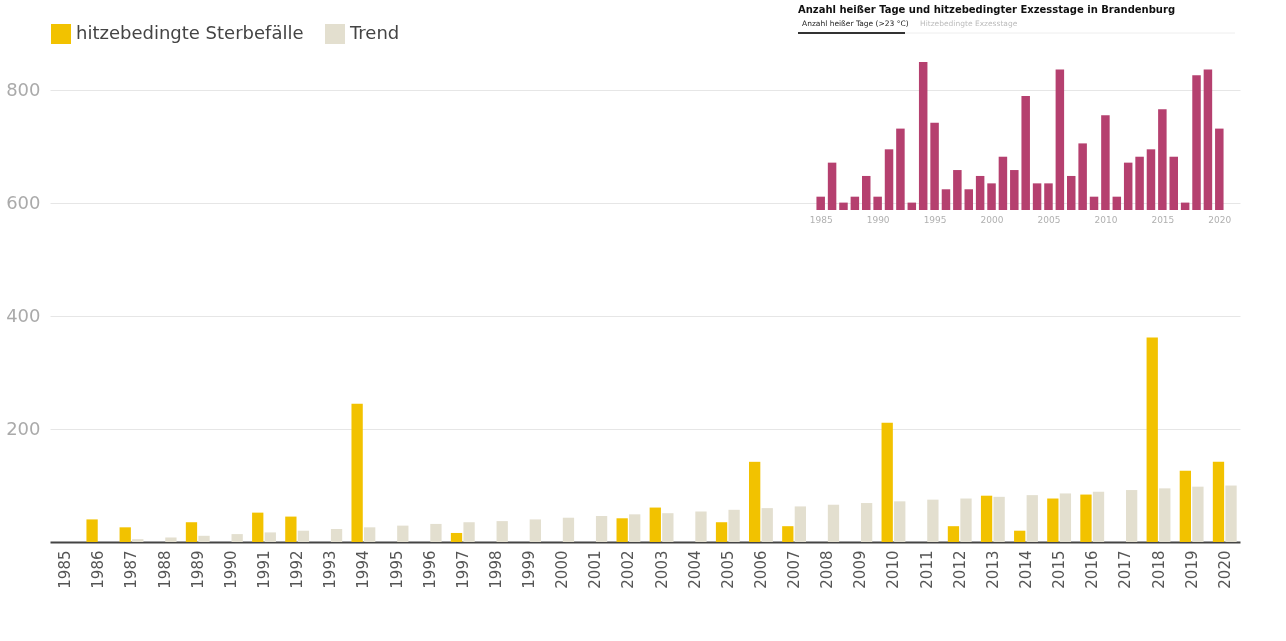 This screenshot has width=1286, height=641. Describe the element at coordinates (429, 569) in the screenshot. I see `x-tick-label: 1996` at that location.